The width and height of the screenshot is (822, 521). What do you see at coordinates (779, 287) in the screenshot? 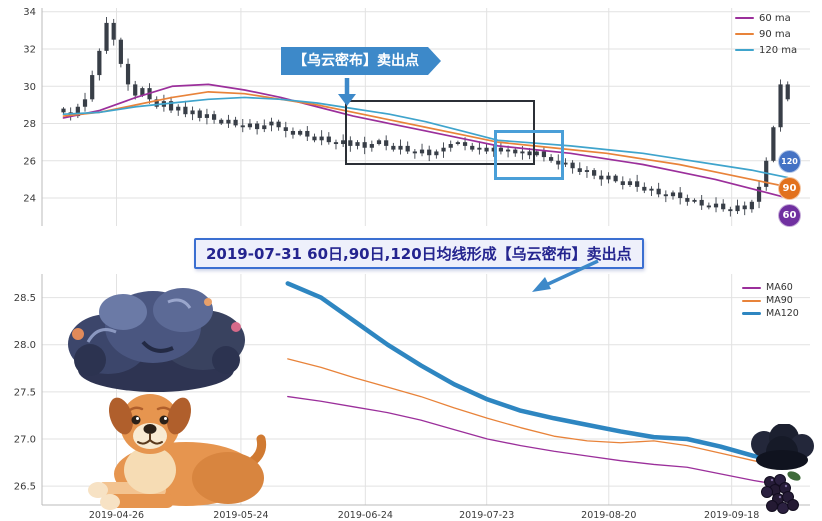
I see `legend-label-ma60: MA60` at bounding box center [779, 287].